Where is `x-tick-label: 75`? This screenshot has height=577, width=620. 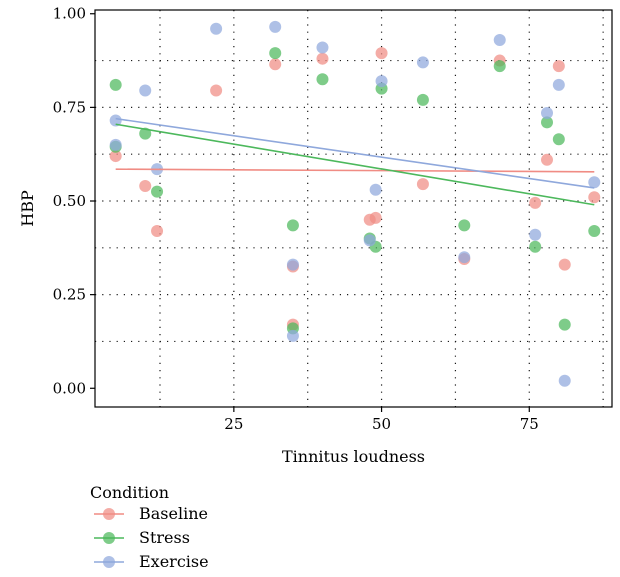
x-tick-label: 75 is located at coordinates (529, 424).